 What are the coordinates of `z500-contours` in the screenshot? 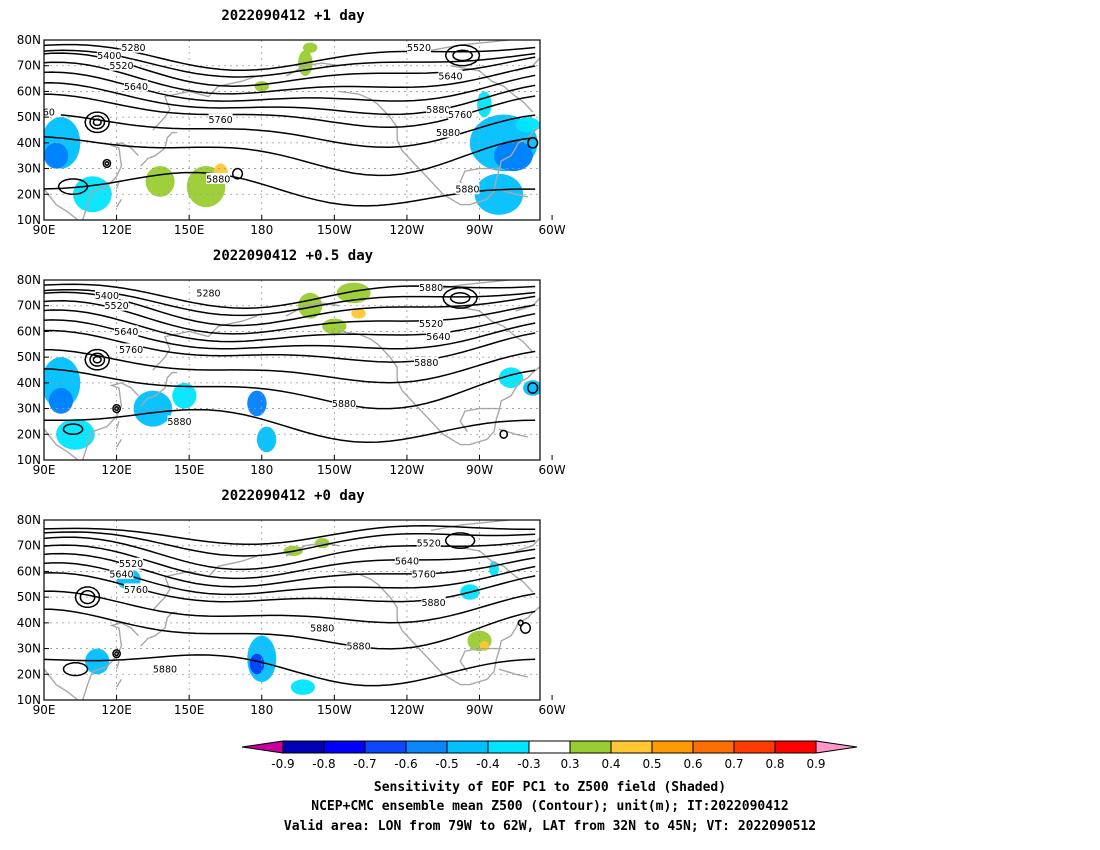 It's located at (291, 363).